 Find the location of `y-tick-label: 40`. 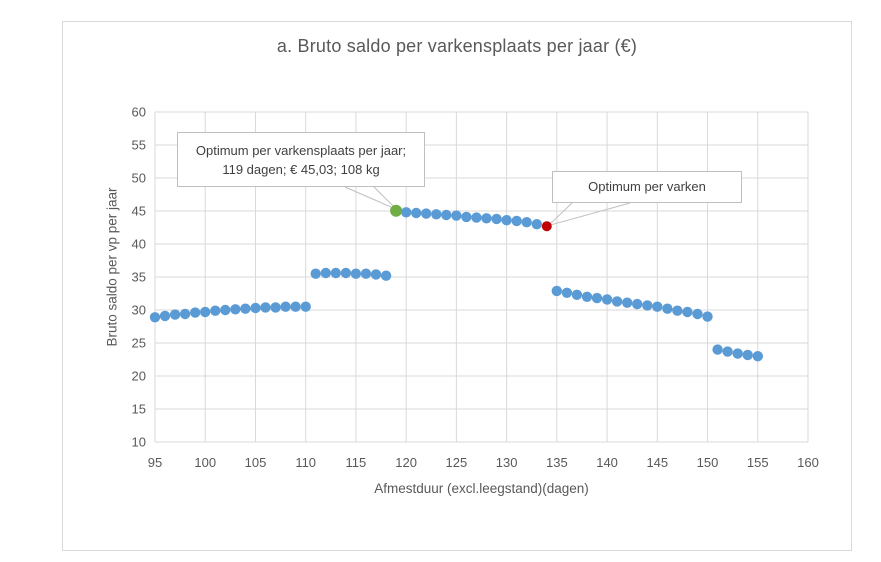

y-tick-label: 40 is located at coordinates (139, 244).